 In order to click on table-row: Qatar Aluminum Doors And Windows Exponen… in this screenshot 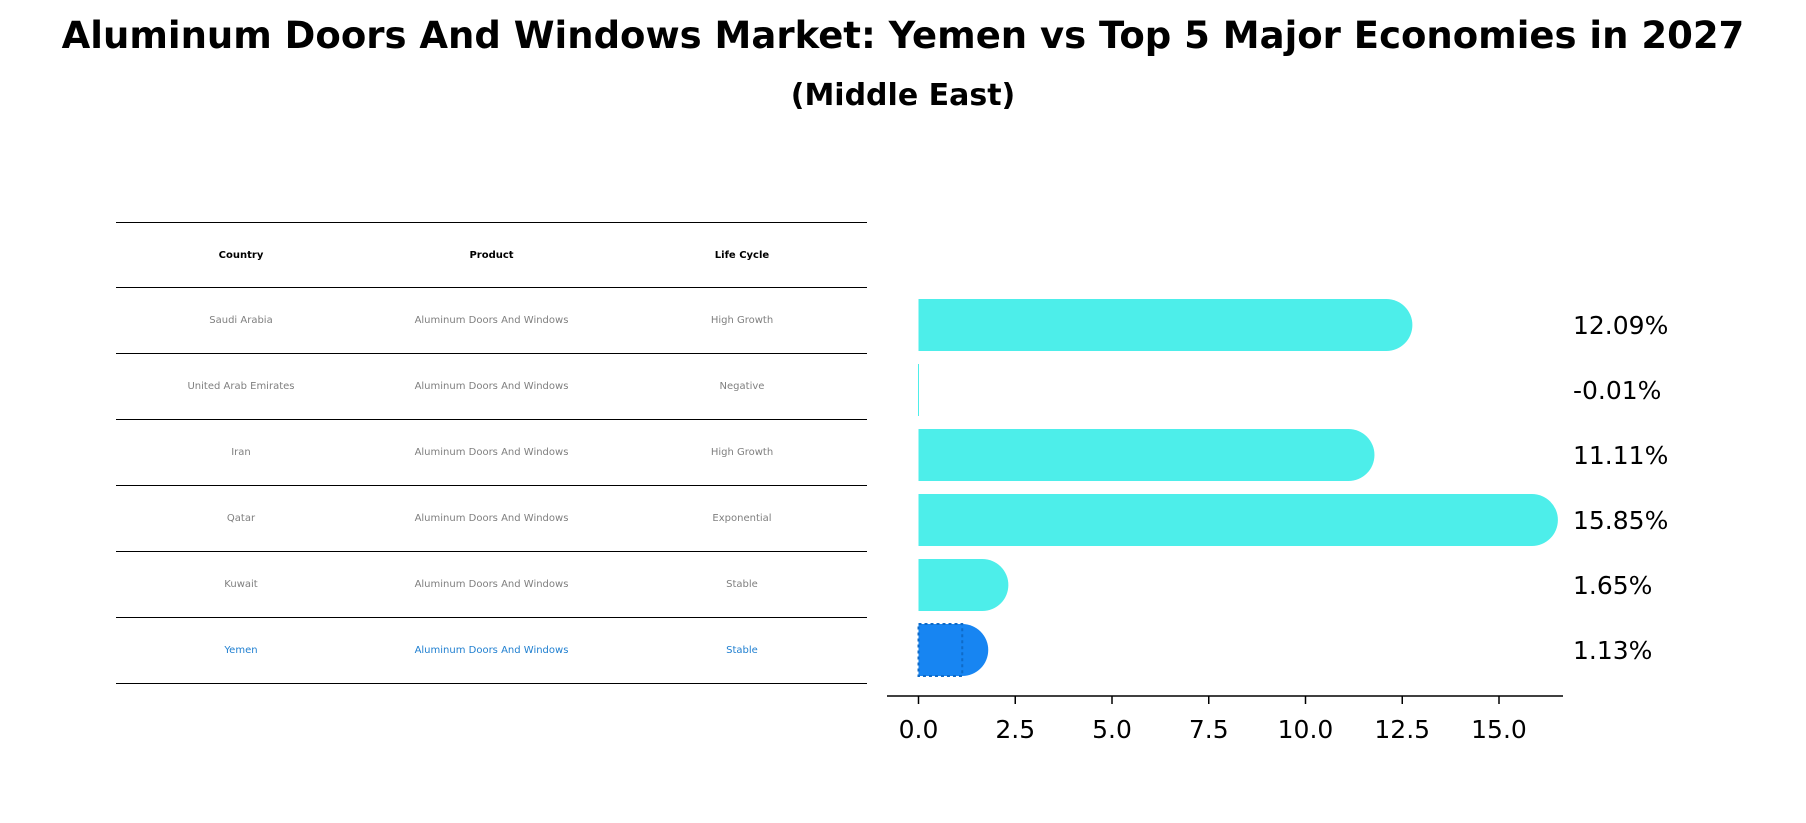, I will do `click(491, 519)`.